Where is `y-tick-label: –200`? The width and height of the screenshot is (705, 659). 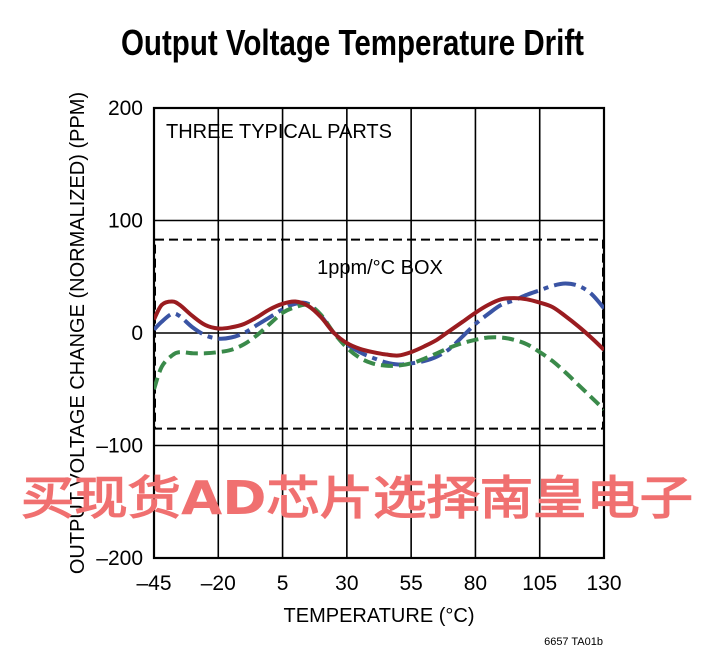
y-tick-label: –200 is located at coordinates (119, 558).